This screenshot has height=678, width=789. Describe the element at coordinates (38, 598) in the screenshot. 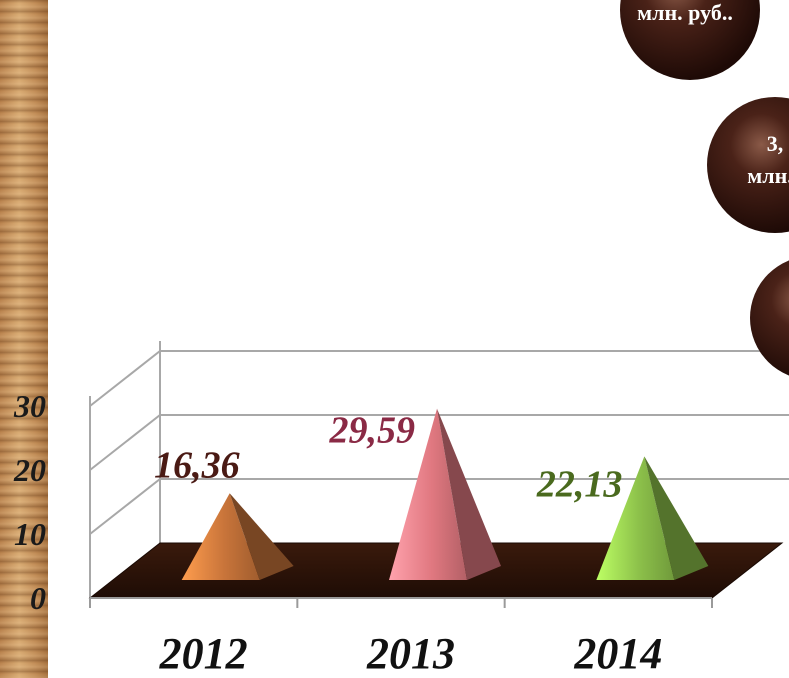

I see `y-tick-label: 0` at that location.